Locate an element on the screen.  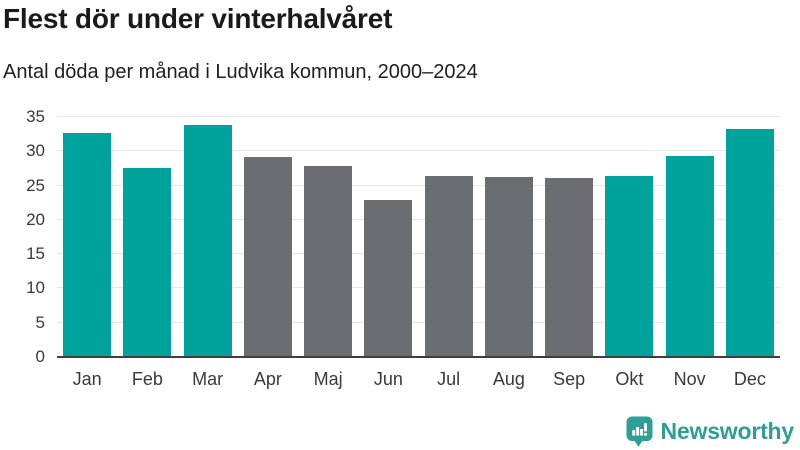
x-tick-label-mar: Mar is located at coordinates (208, 379).